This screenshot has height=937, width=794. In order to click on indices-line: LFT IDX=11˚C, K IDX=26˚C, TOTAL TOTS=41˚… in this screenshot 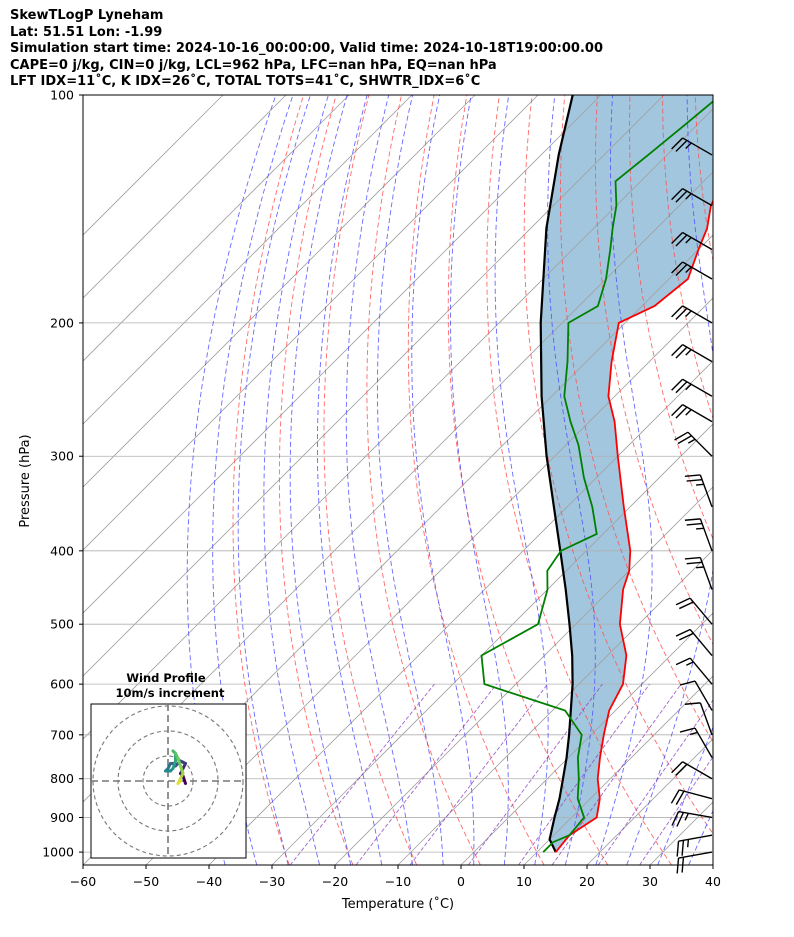, I will do `click(245, 81)`.